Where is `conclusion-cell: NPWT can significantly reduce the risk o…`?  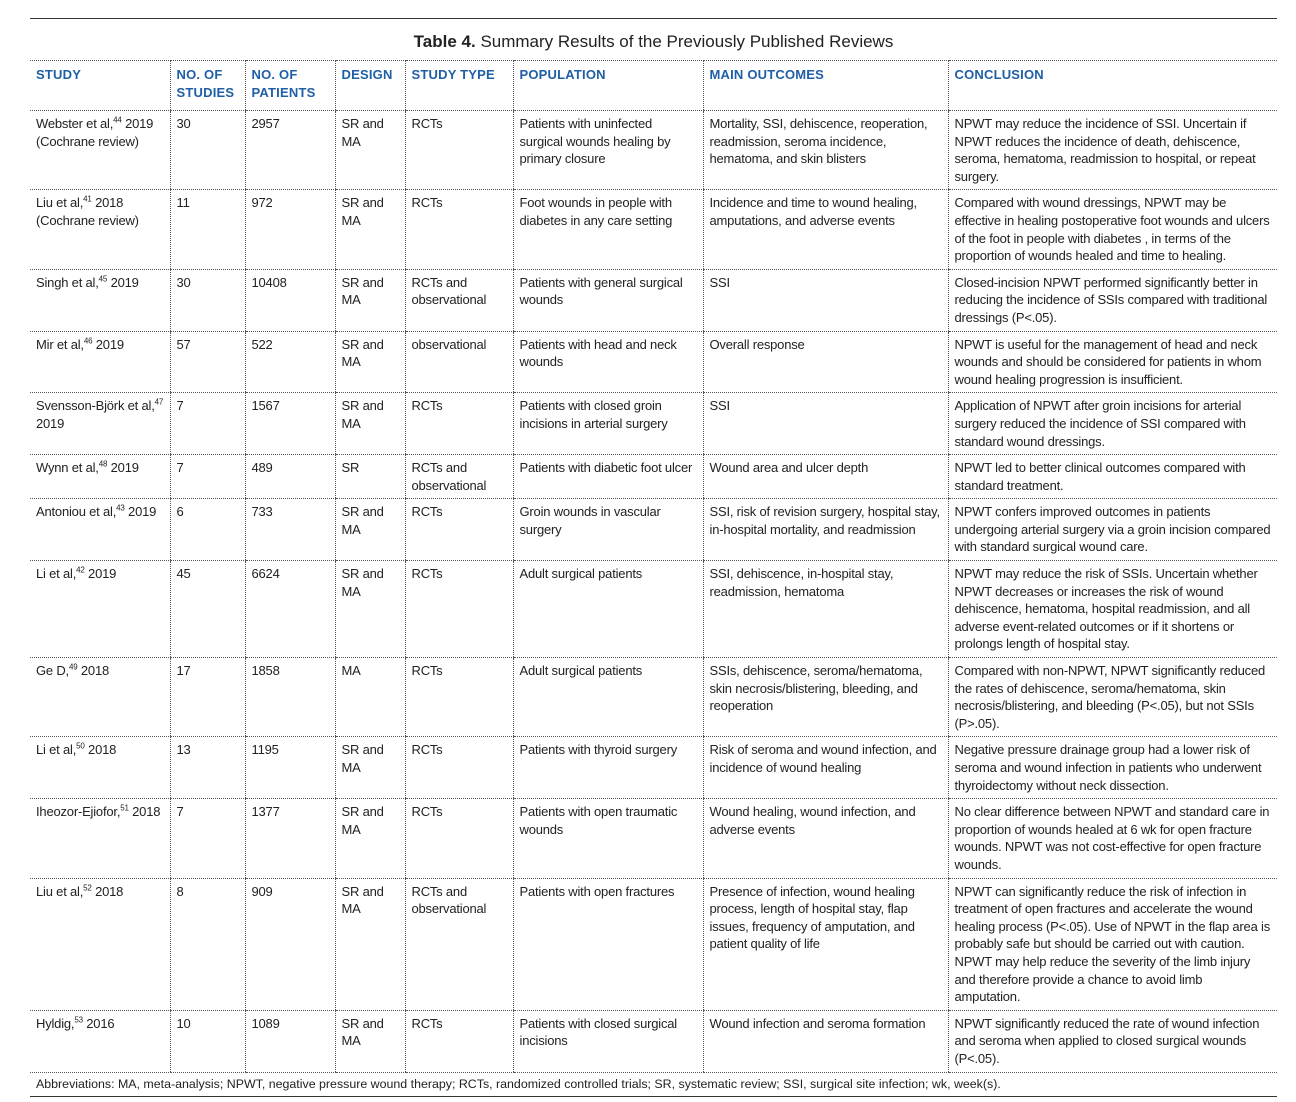
conclusion-cell: NPWT can significantly reduce the risk o… is located at coordinates (1112, 944).